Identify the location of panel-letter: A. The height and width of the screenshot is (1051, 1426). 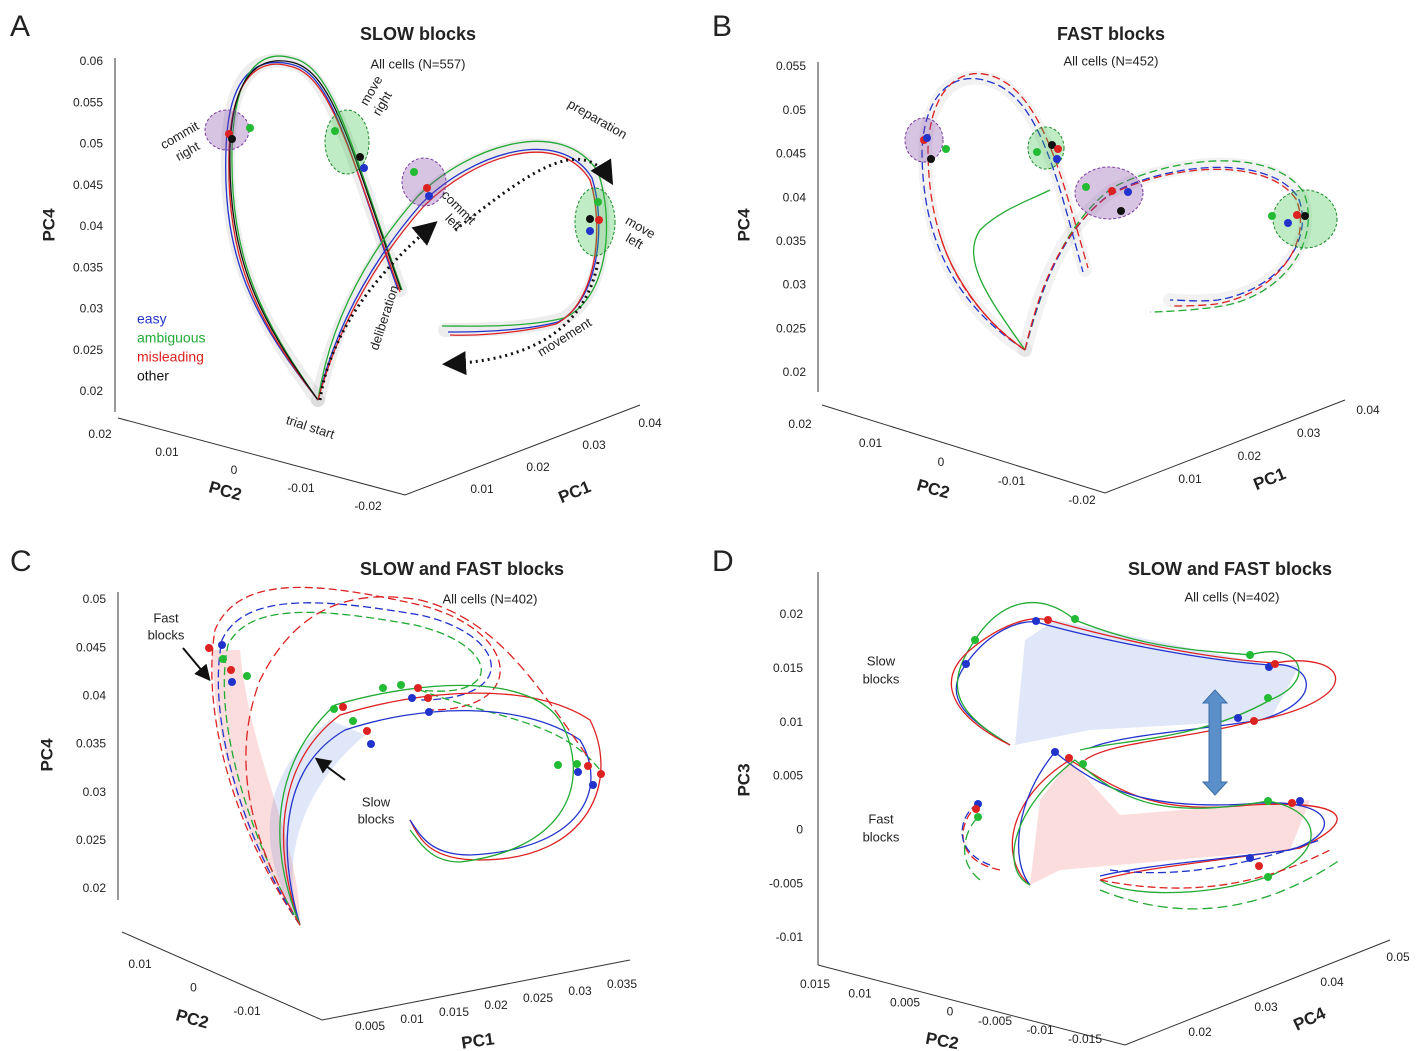
(20, 26).